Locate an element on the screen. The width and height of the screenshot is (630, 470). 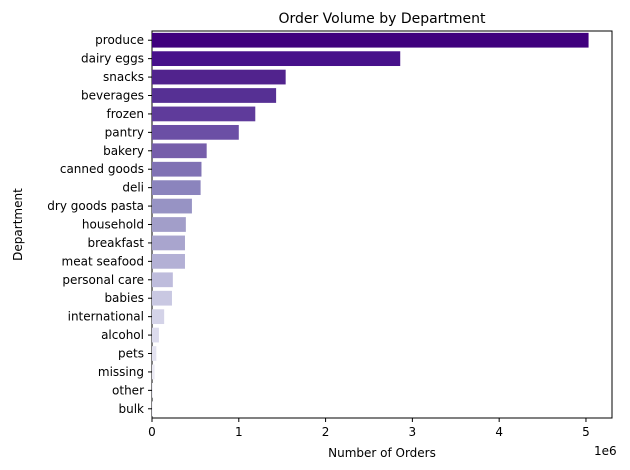
bar-other is located at coordinates (152, 390).